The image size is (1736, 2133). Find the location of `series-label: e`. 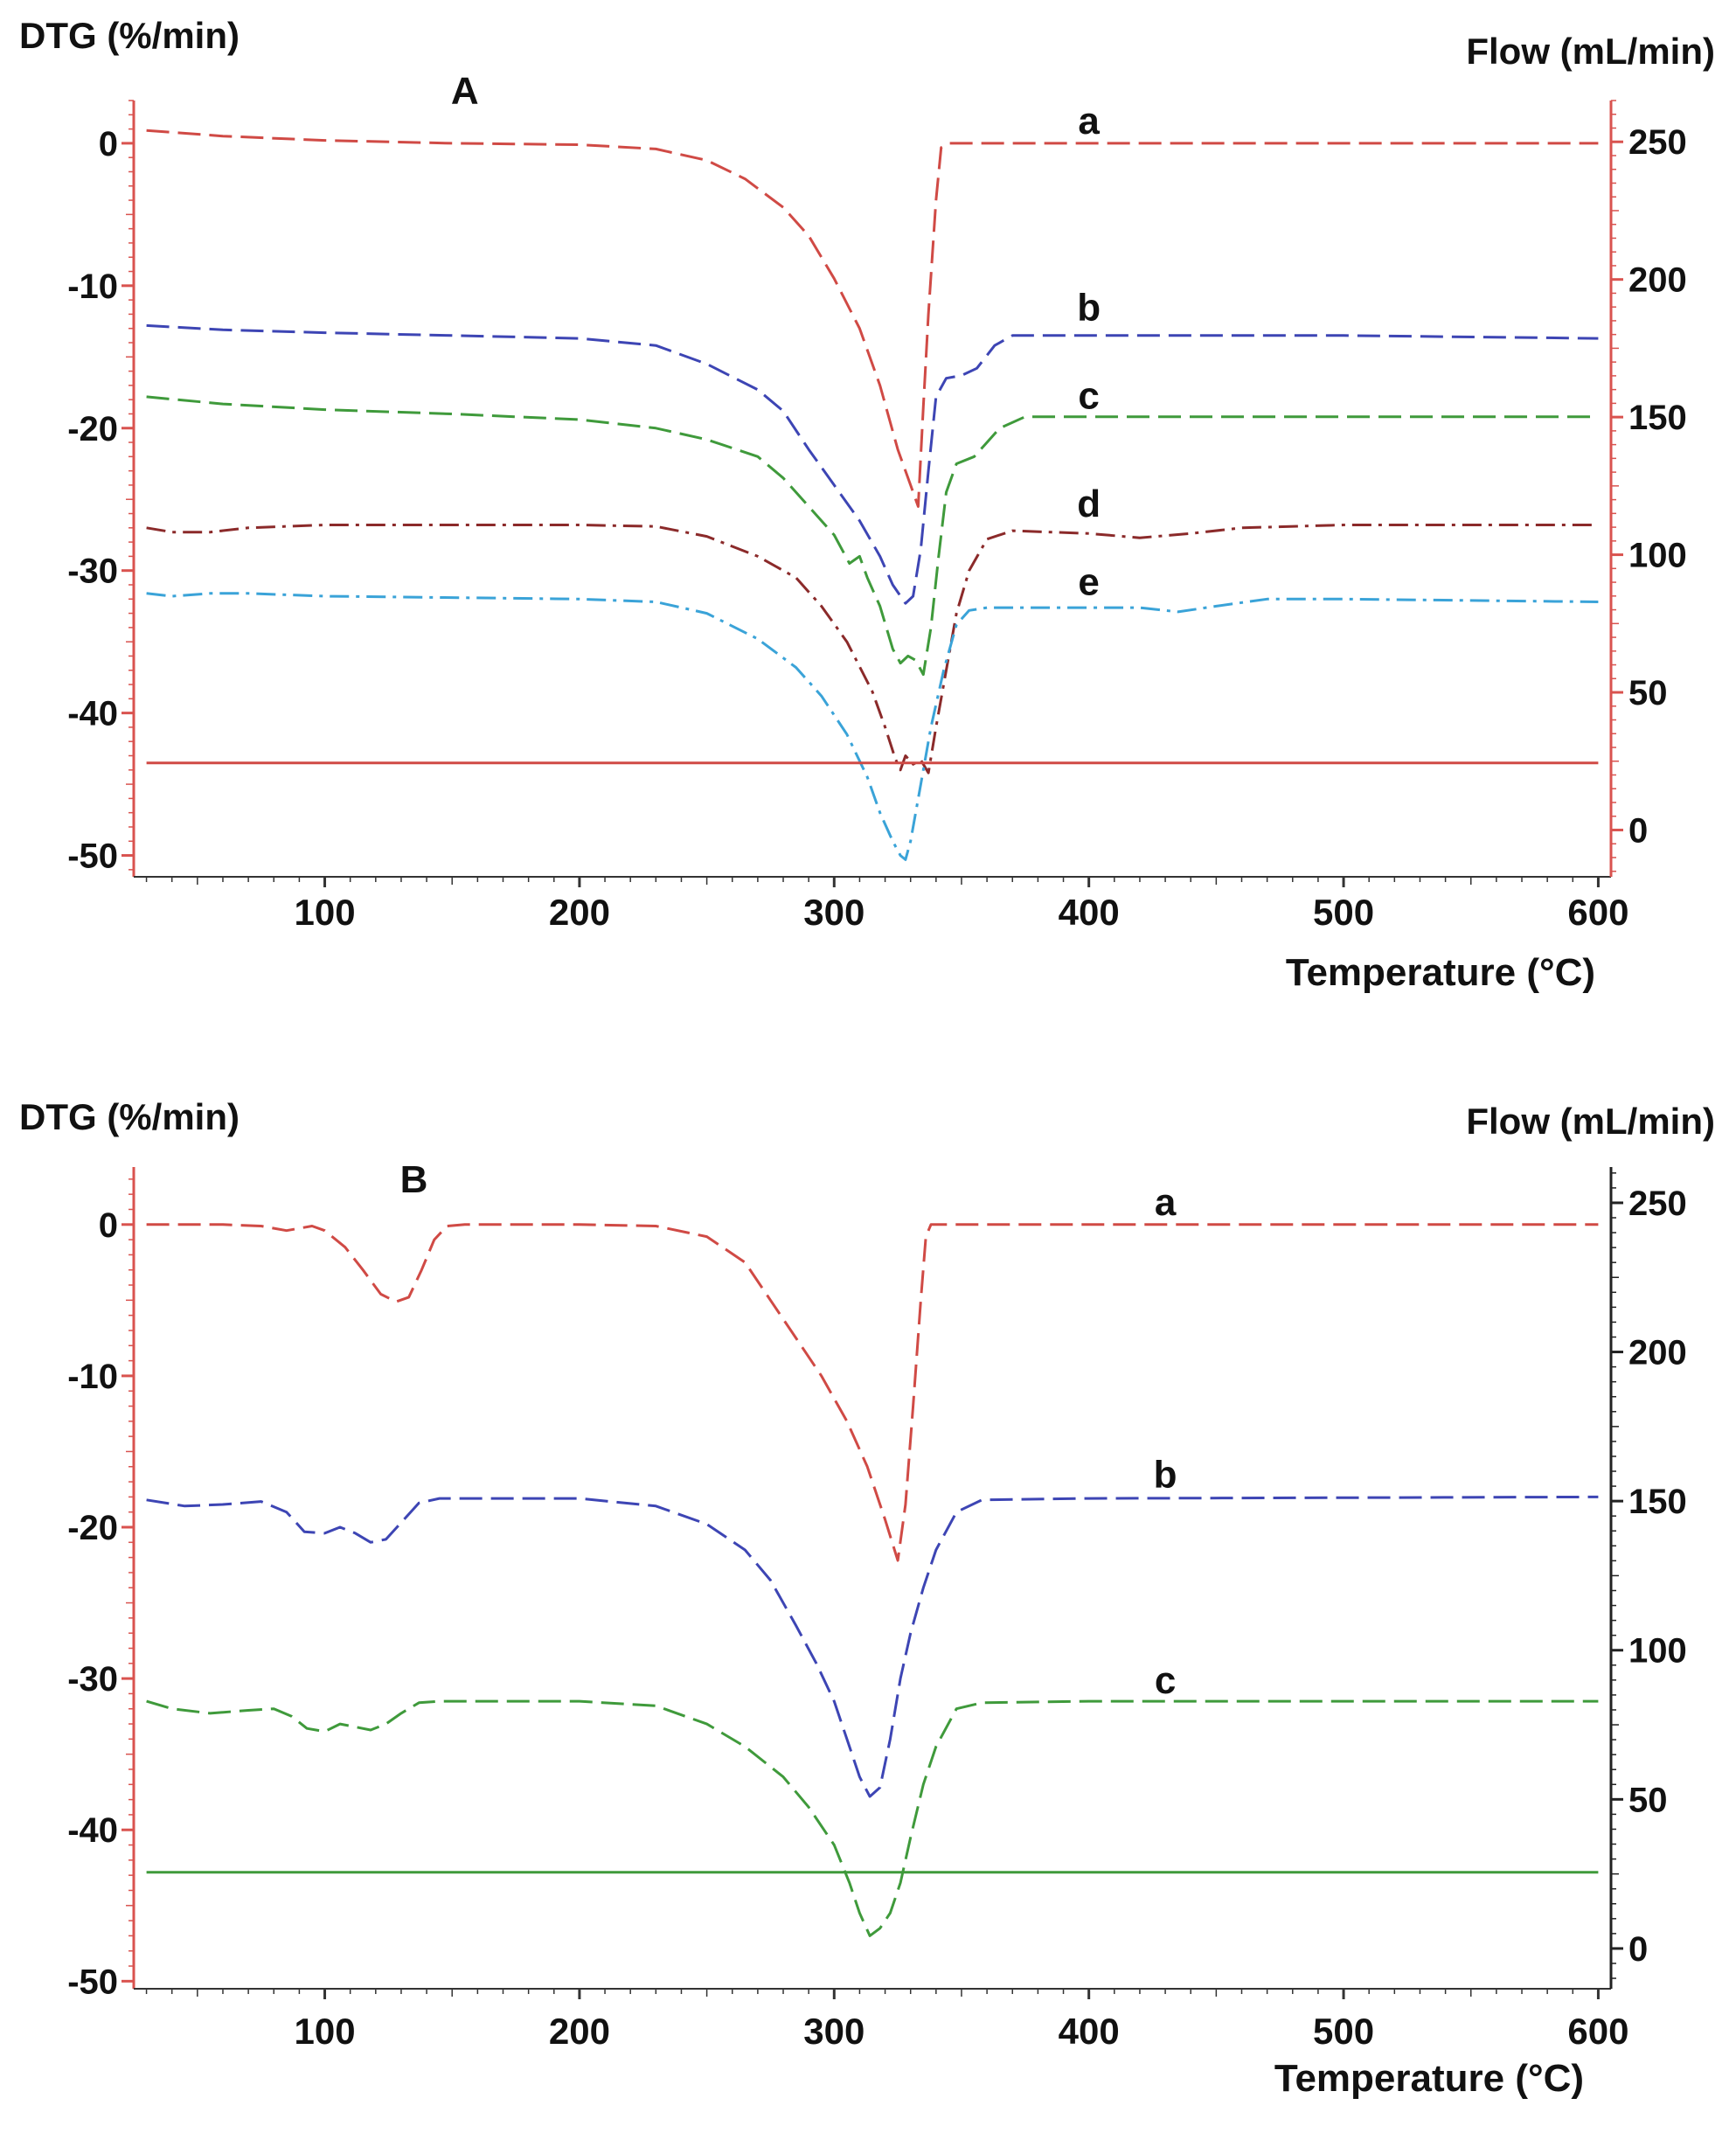

series-label: e is located at coordinates (1088, 582).